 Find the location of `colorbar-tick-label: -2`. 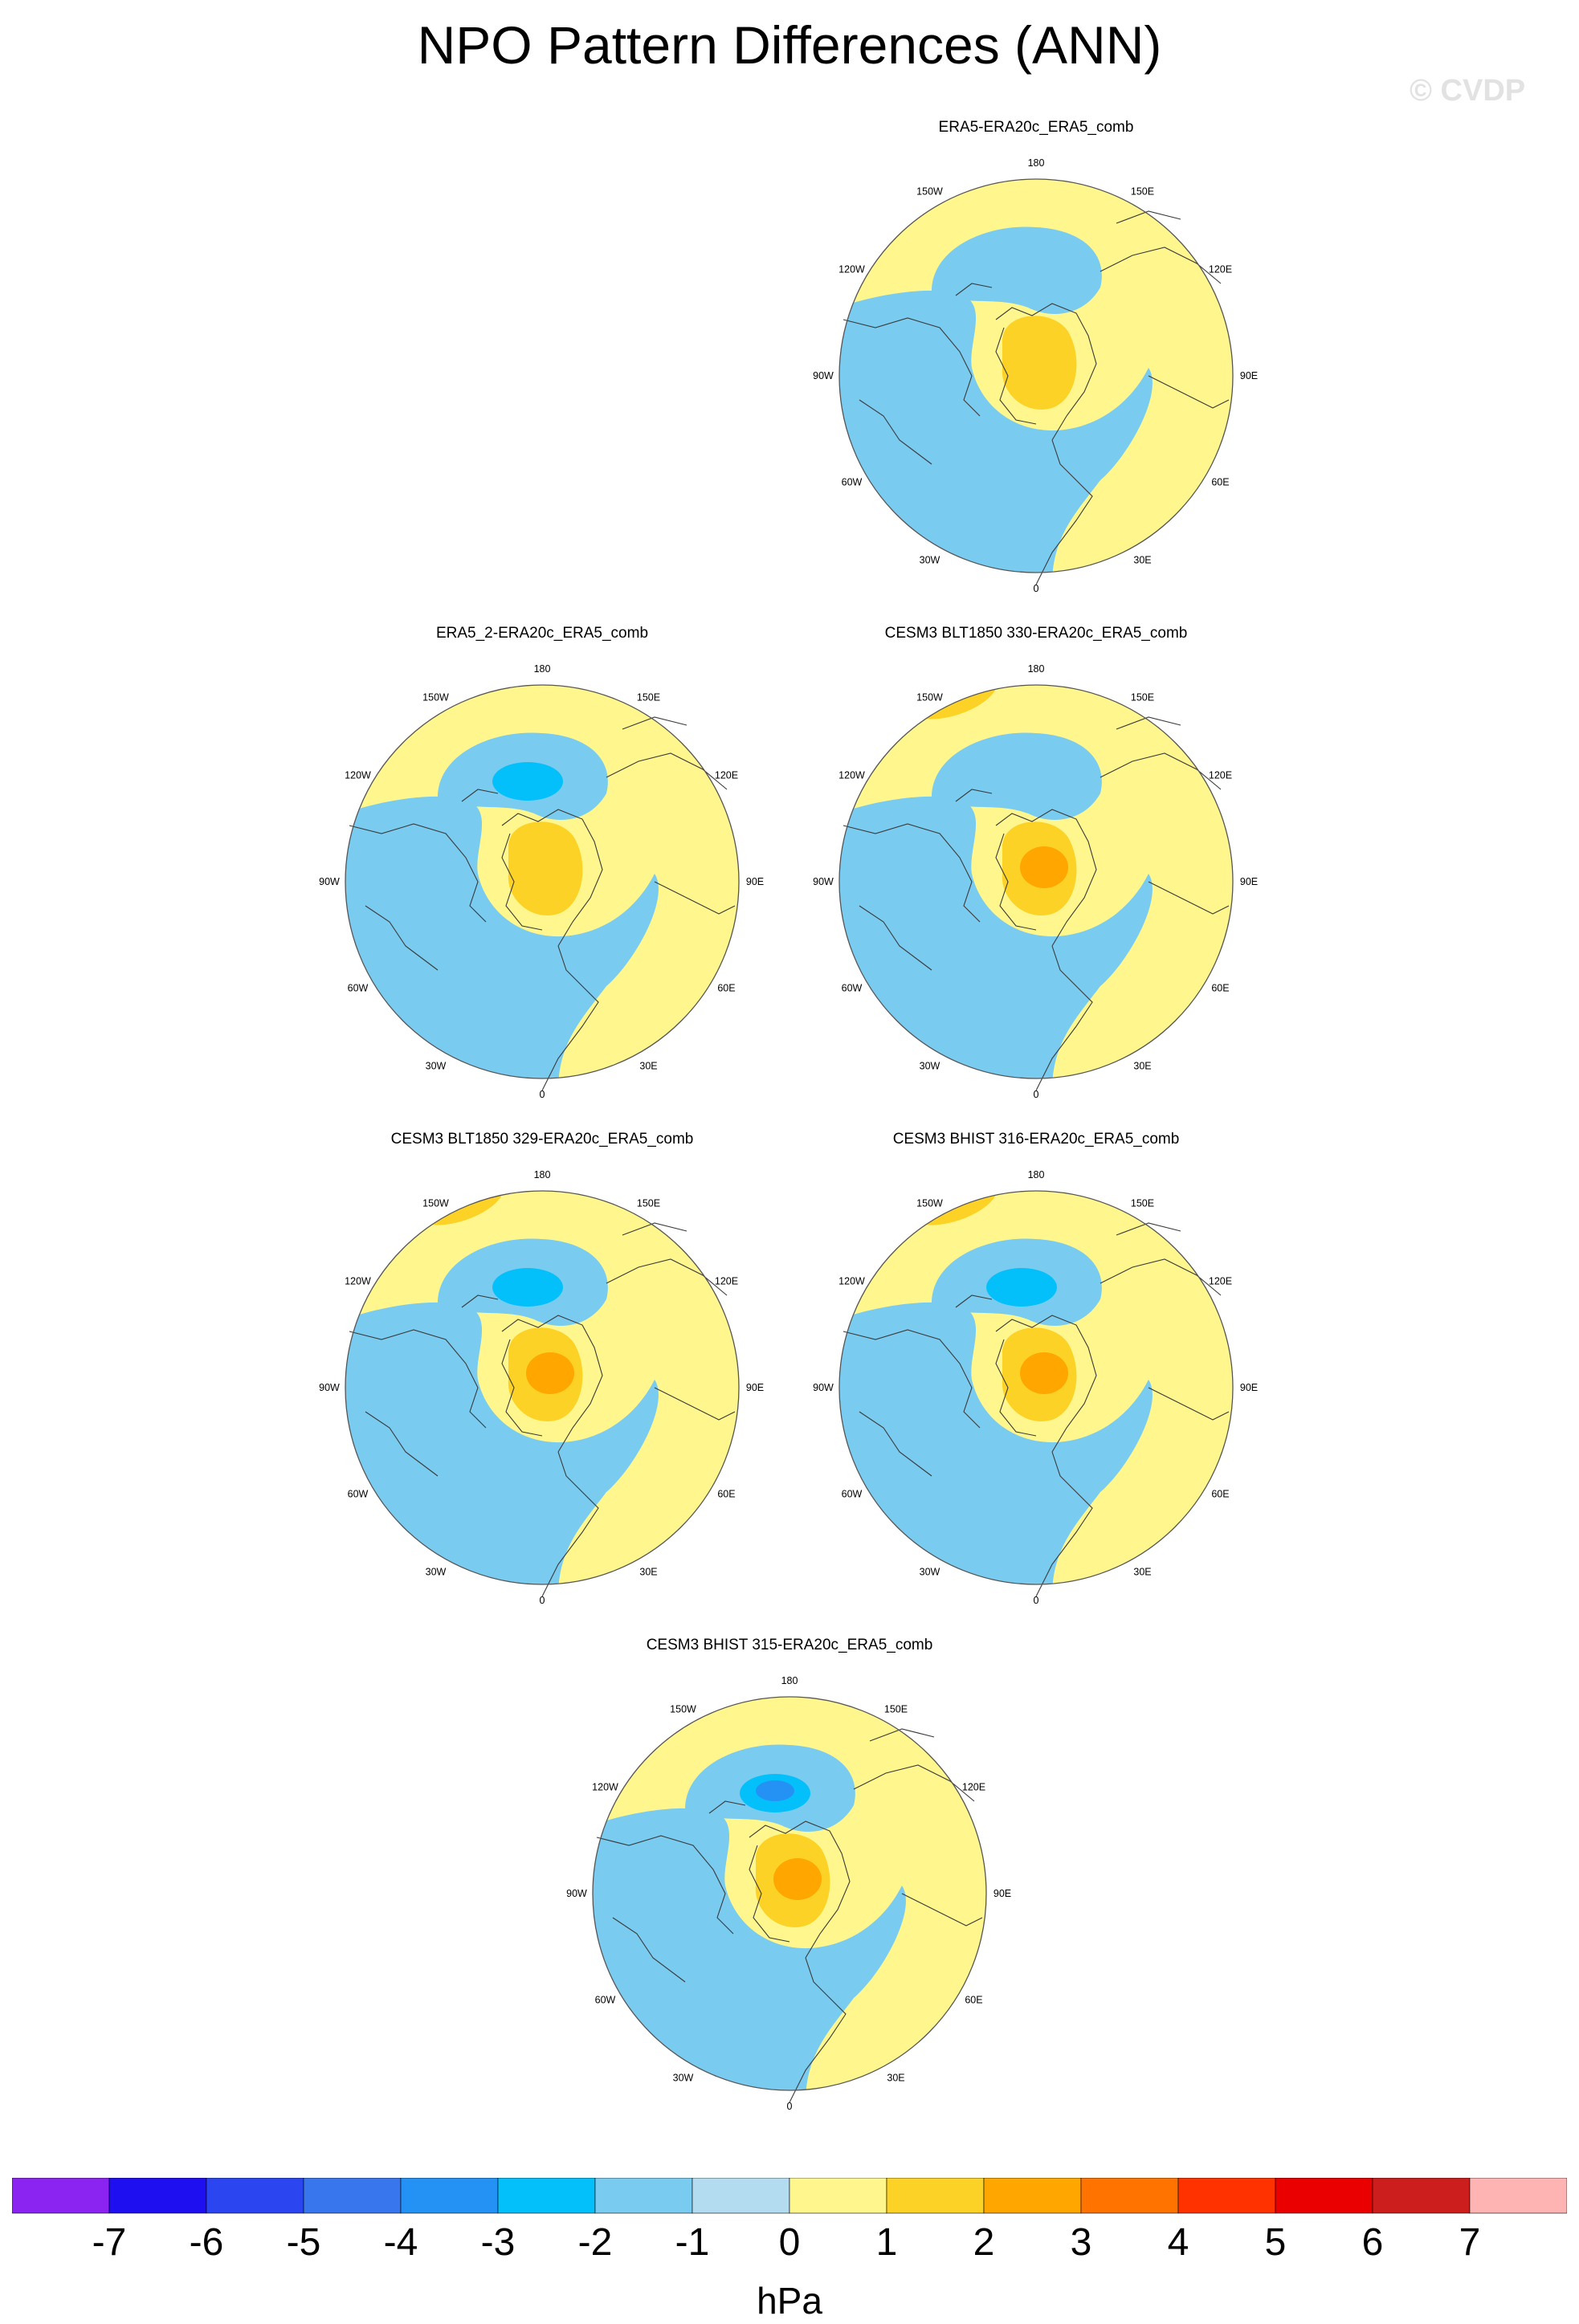

colorbar-tick-label: -2 is located at coordinates (595, 2243).